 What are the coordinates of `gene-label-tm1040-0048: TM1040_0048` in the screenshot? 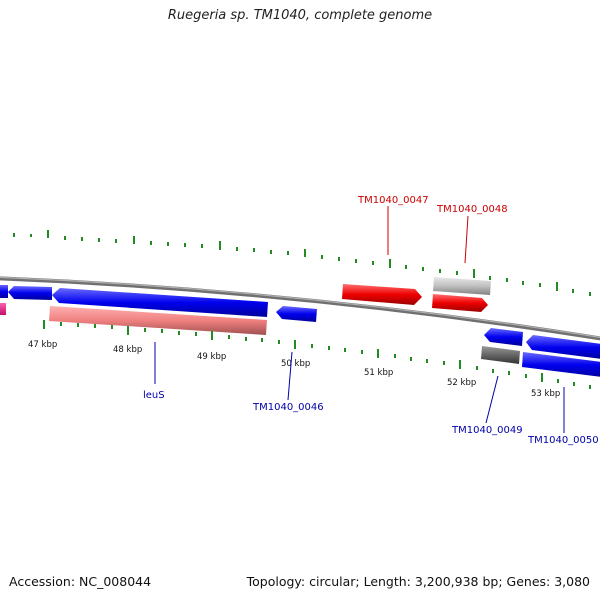 It's located at (472, 209).